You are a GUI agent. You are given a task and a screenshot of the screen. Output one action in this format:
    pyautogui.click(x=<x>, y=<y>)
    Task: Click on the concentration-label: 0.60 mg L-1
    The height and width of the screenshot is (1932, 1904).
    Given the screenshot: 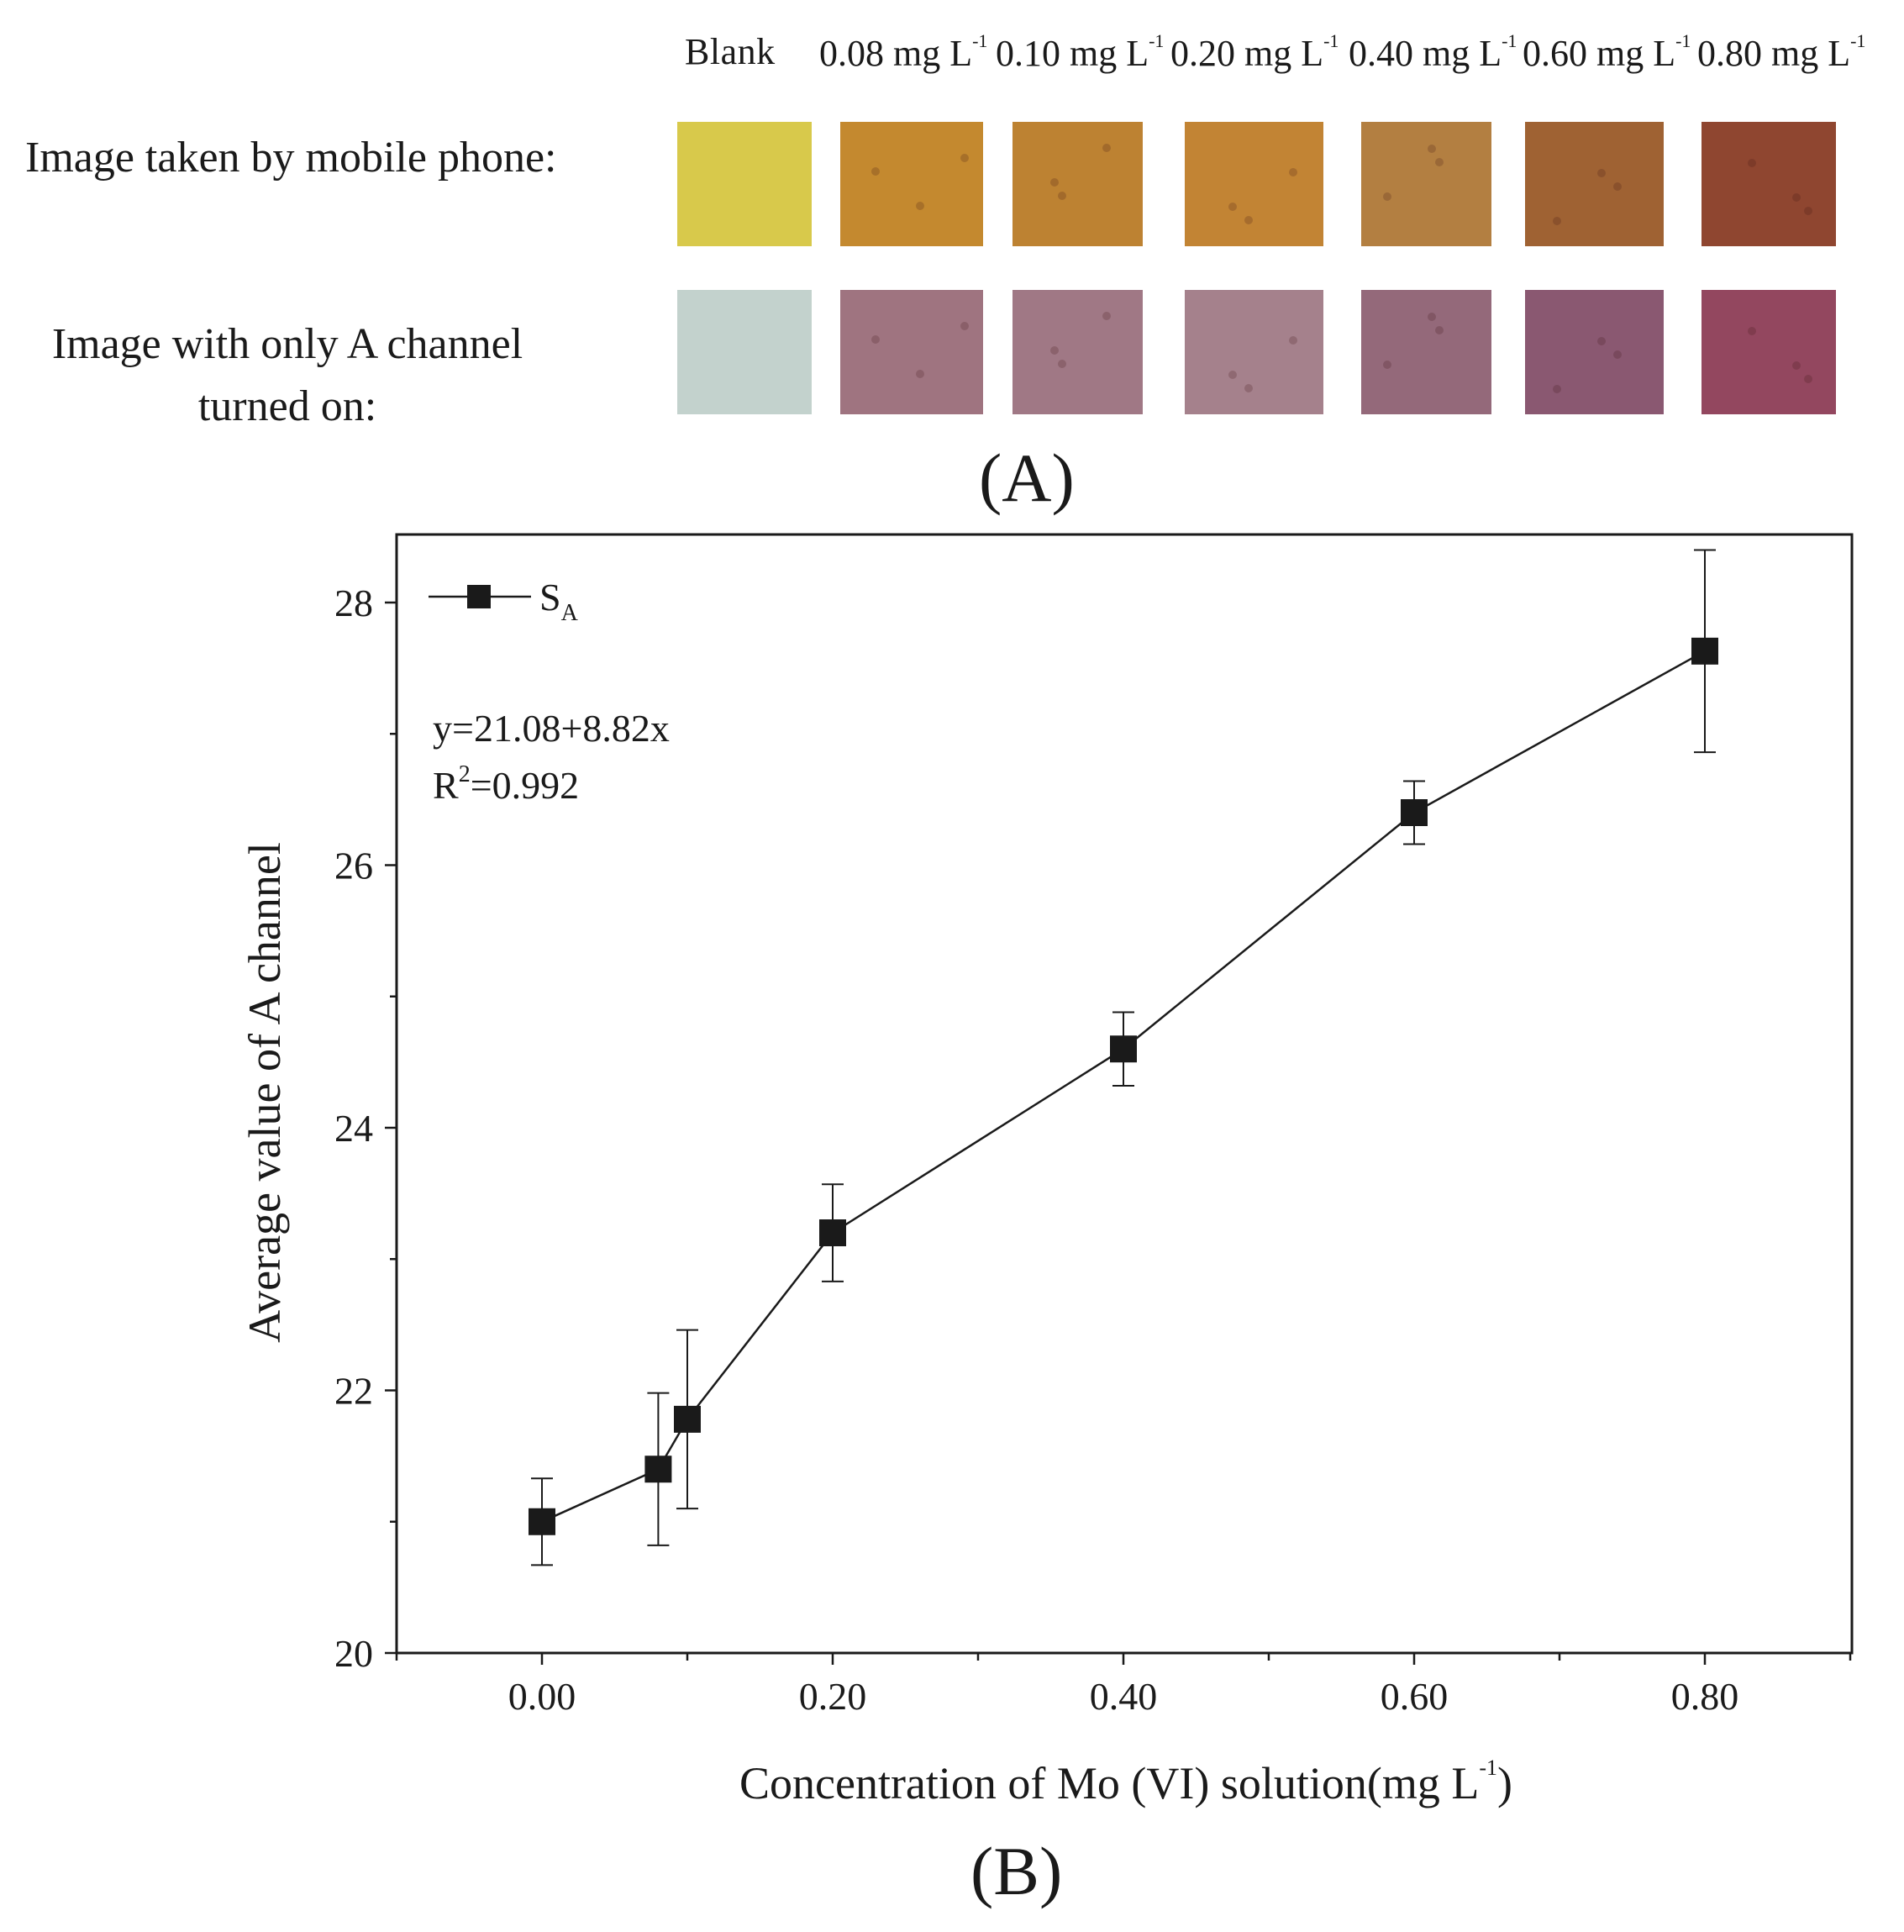 What is the action you would take?
    pyautogui.click(x=1607, y=52)
    